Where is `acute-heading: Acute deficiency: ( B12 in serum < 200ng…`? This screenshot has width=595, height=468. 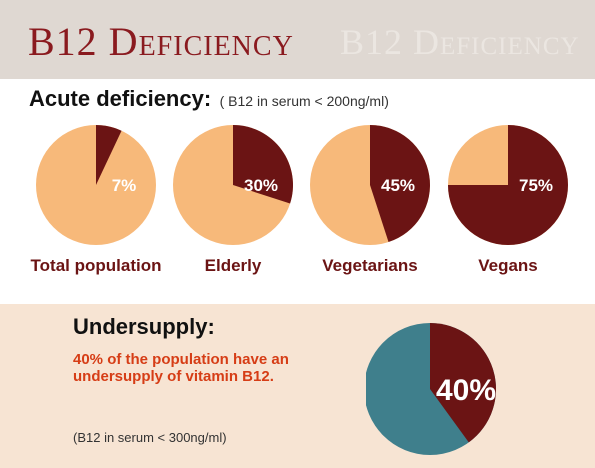
acute-heading: Acute deficiency: ( B12 in serum < 200ng… is located at coordinates (209, 100).